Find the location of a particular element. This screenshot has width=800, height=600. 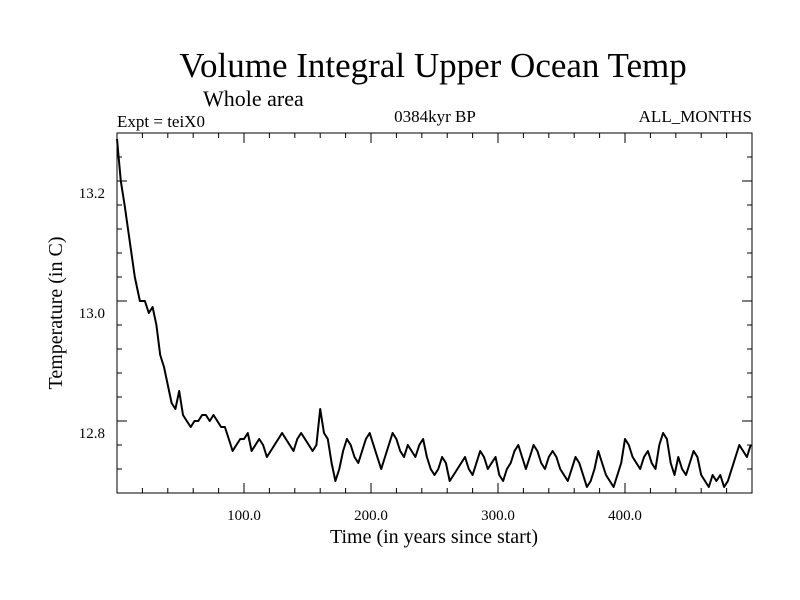

period-label: 0384kyr BP is located at coordinates (435, 116).